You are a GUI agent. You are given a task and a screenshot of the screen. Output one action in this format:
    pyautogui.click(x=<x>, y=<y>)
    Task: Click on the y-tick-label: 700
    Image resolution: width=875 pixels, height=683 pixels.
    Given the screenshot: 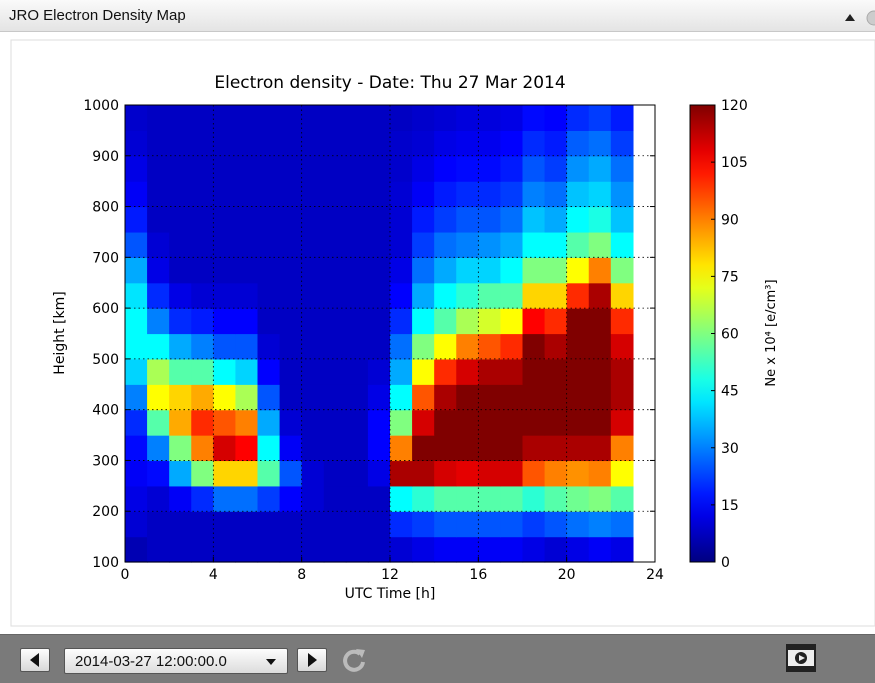 What is the action you would take?
    pyautogui.click(x=105, y=258)
    